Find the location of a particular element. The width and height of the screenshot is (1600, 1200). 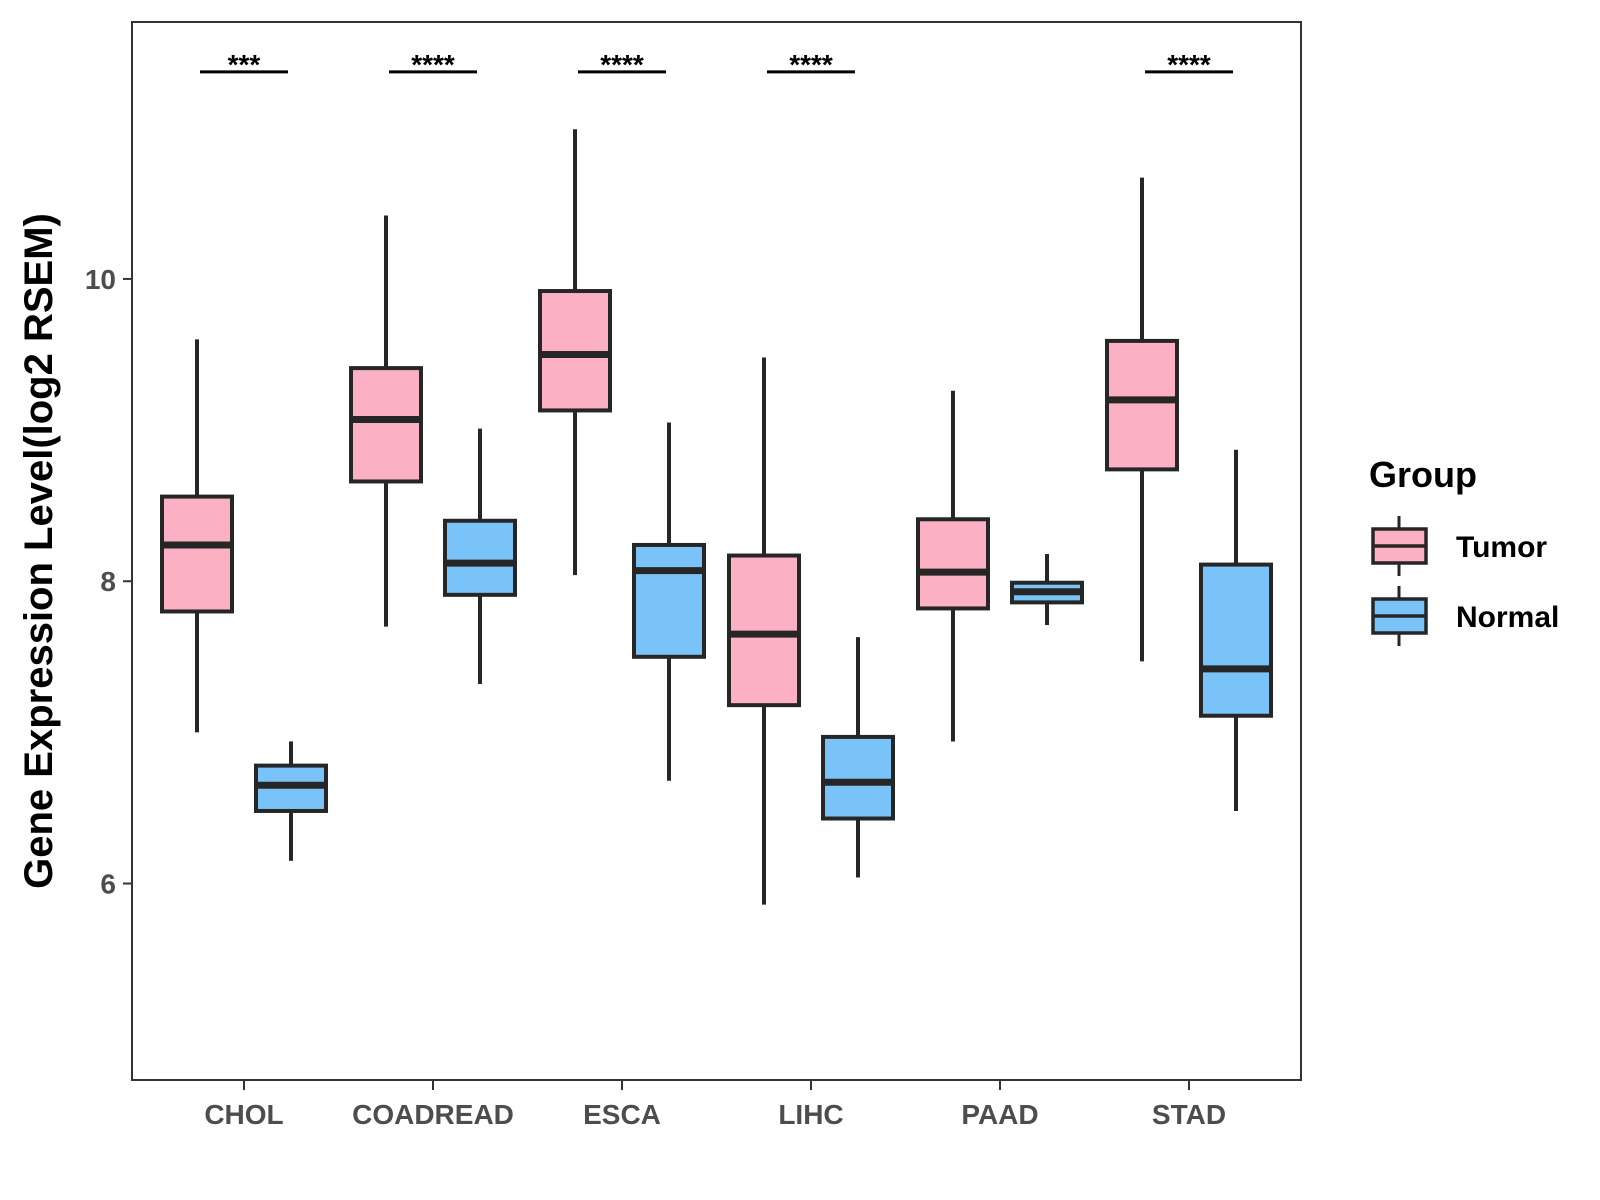

y-tick-label: 10 is located at coordinates (100, 279).